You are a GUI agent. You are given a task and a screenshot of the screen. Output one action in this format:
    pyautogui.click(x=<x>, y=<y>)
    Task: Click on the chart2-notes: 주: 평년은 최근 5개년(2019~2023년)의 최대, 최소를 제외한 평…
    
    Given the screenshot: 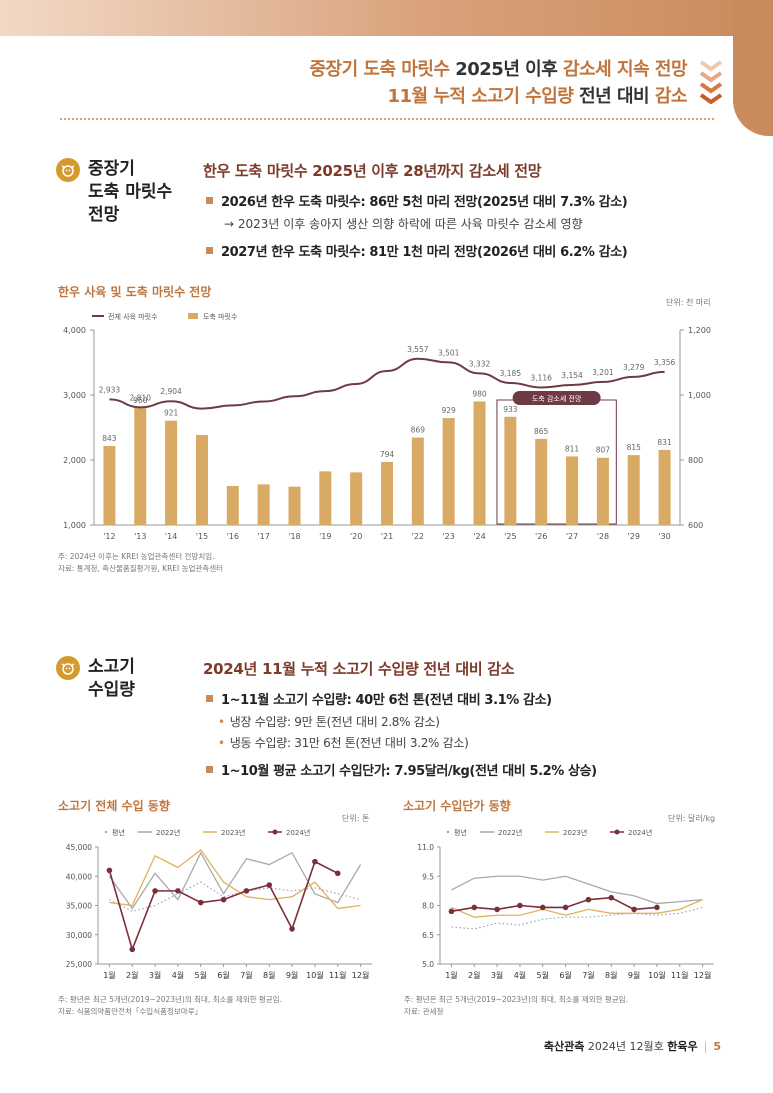 What is the action you would take?
    pyautogui.click(x=170, y=1005)
    